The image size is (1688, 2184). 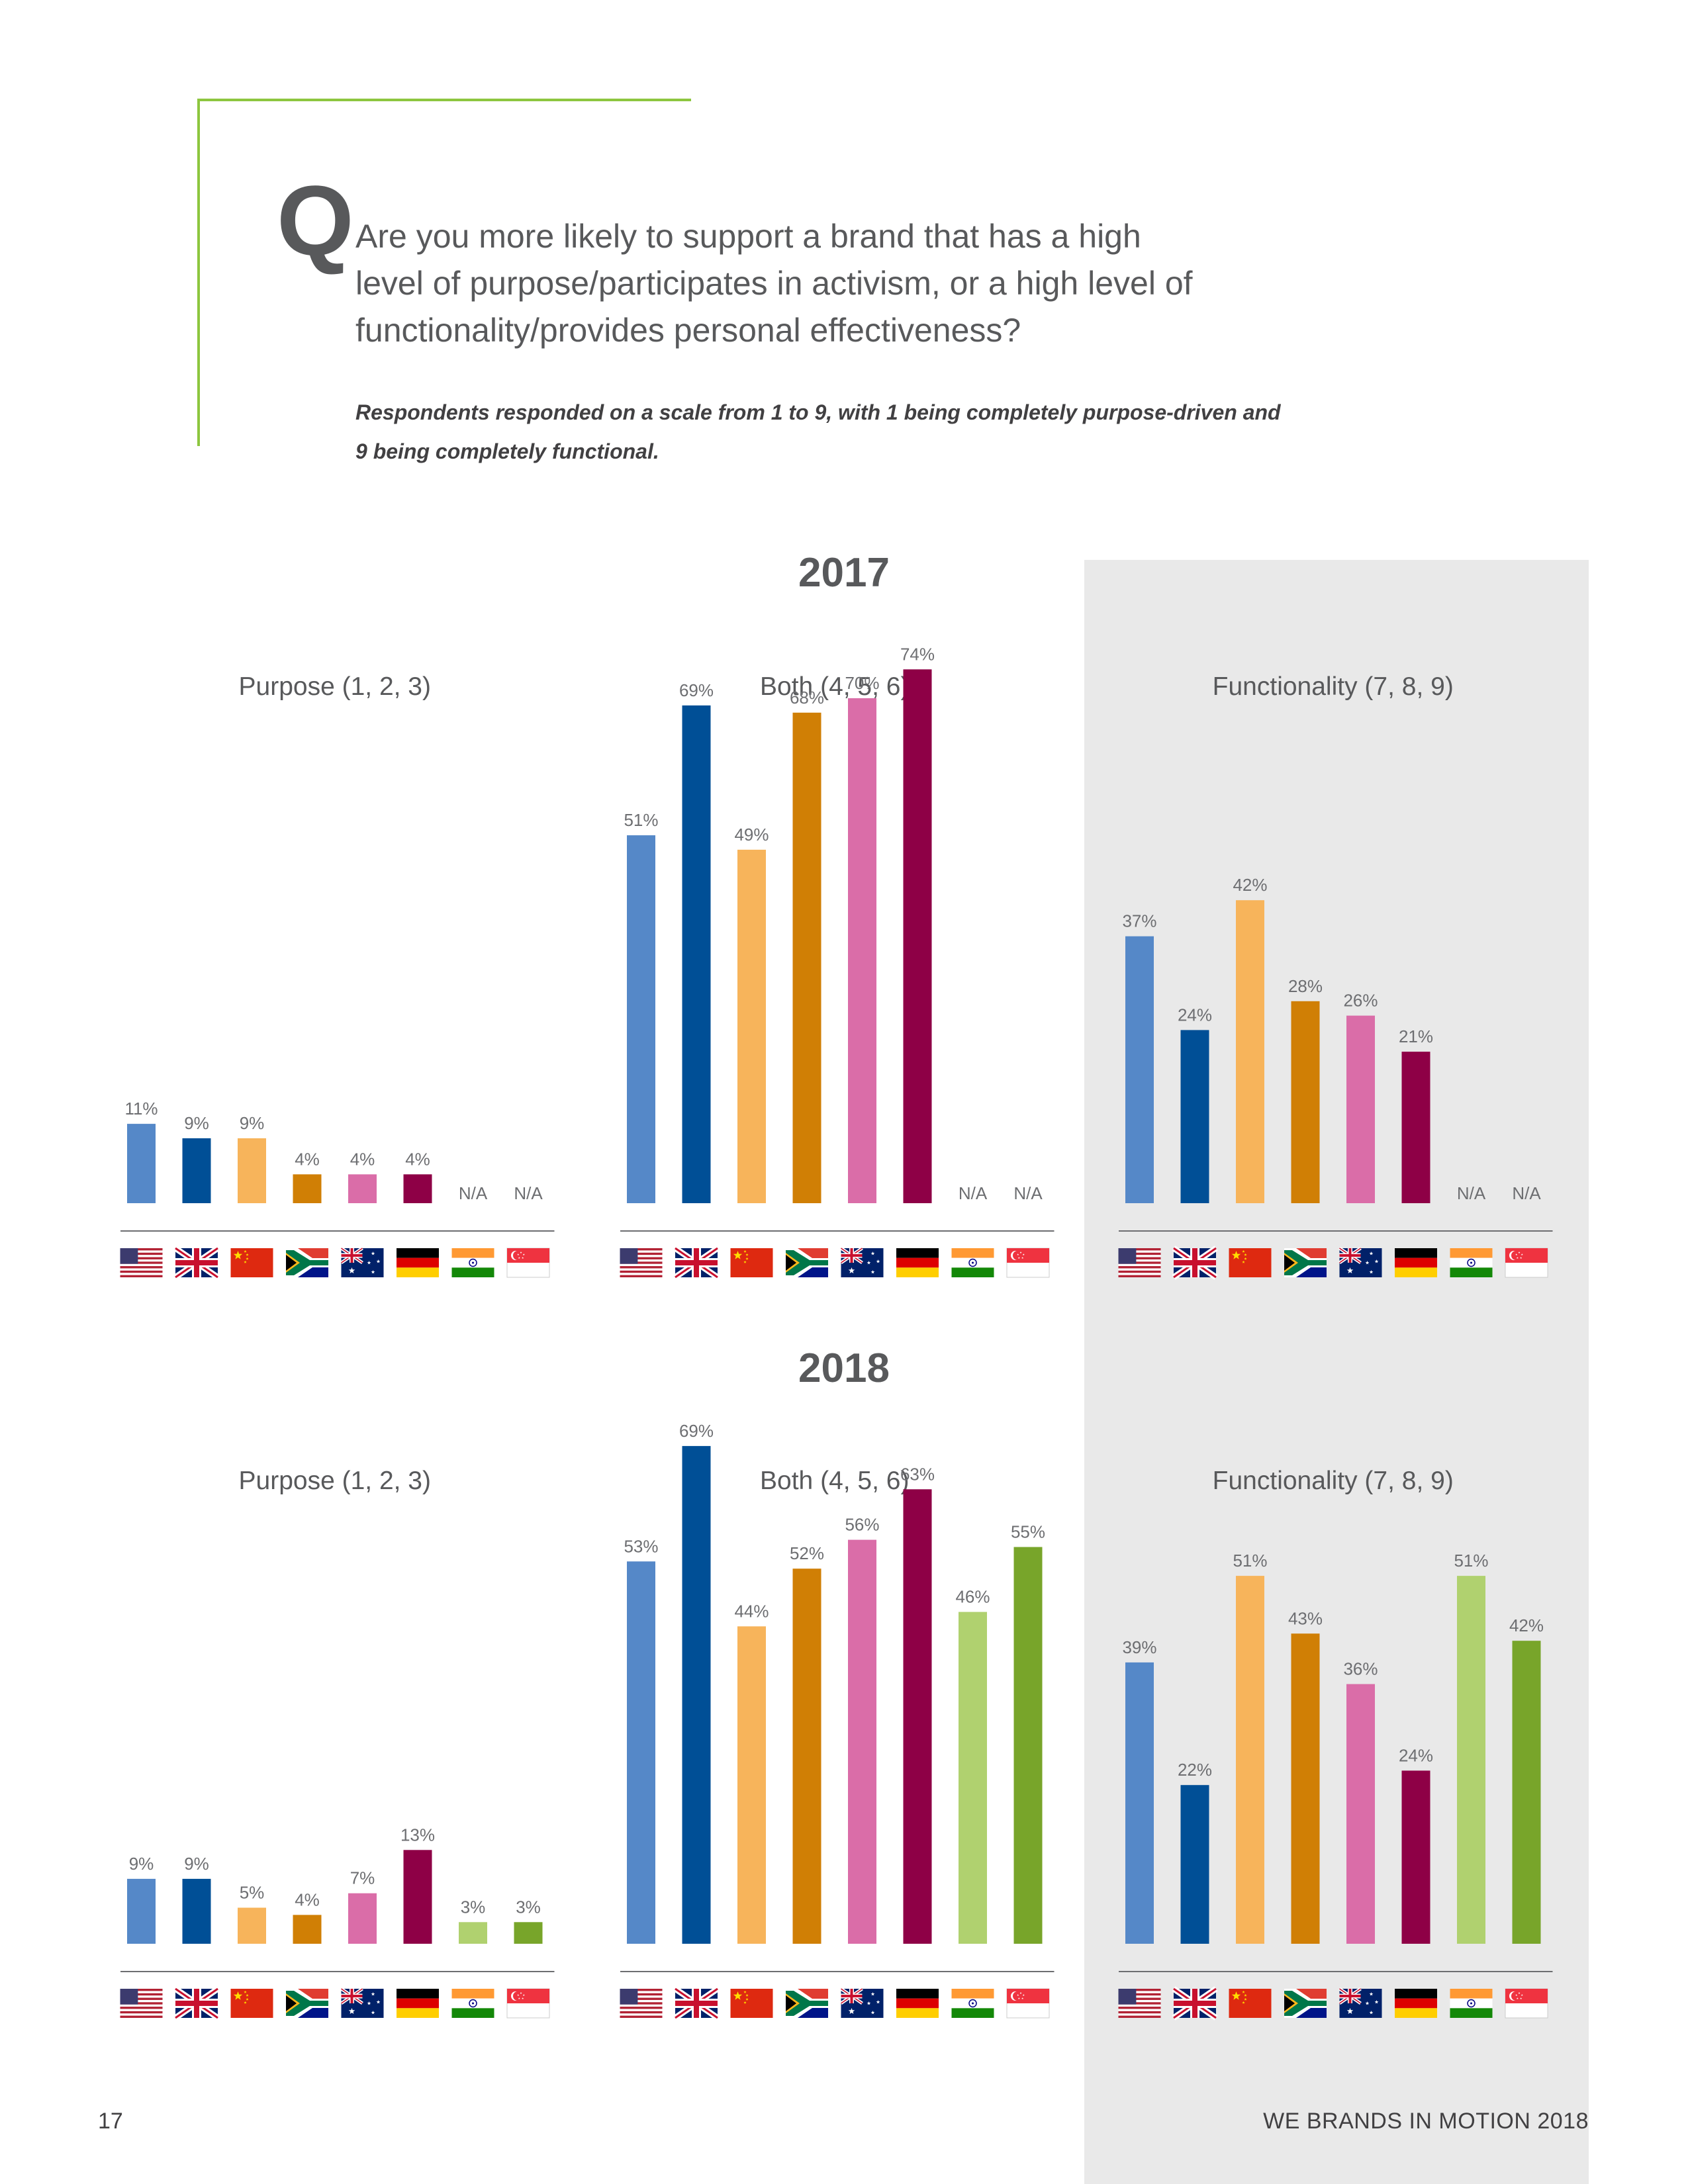 What do you see at coordinates (973, 1778) in the screenshot?
I see `bar-india` at bounding box center [973, 1778].